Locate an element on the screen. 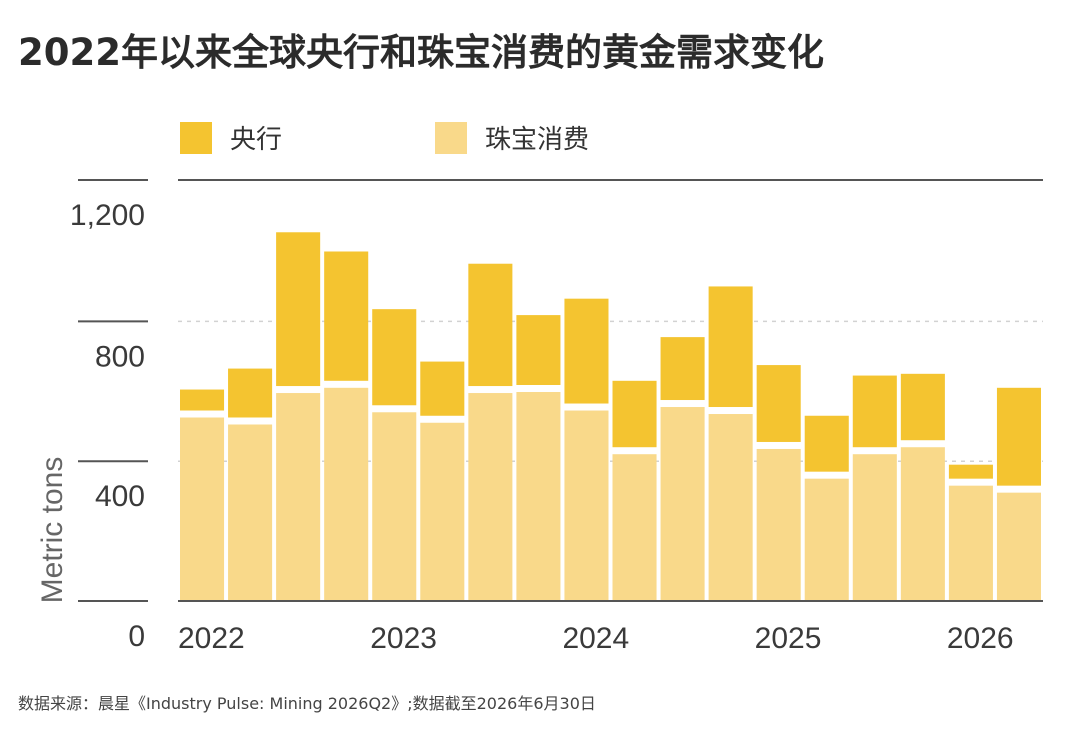 The image size is (1080, 756). y-axis-label: Metric tons is located at coordinates (52, 530).